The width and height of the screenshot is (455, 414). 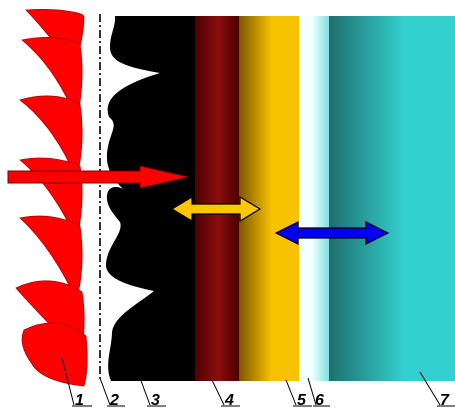 What do you see at coordinates (114, 400) in the screenshot?
I see `label-2: 2` at bounding box center [114, 400].